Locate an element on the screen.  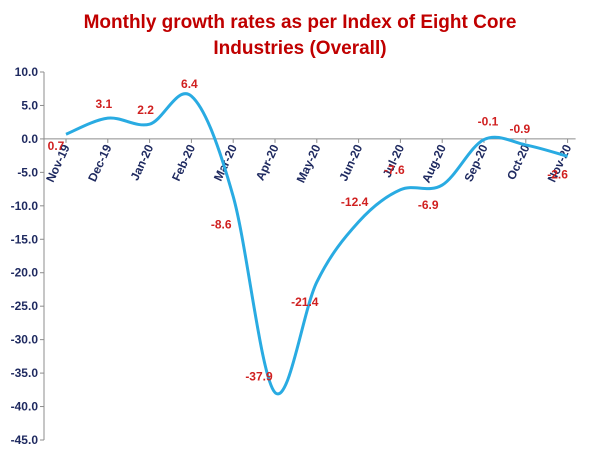
x-tick-label: May-20 is located at coordinates (309, 163).